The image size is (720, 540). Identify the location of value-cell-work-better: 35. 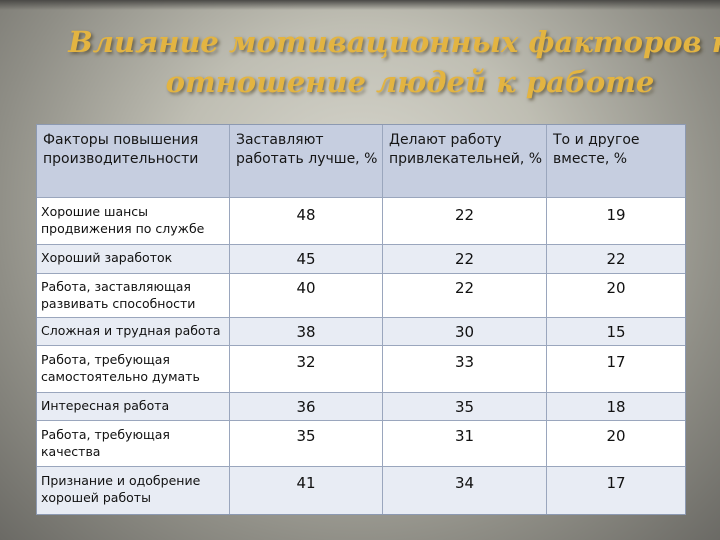
(306, 444).